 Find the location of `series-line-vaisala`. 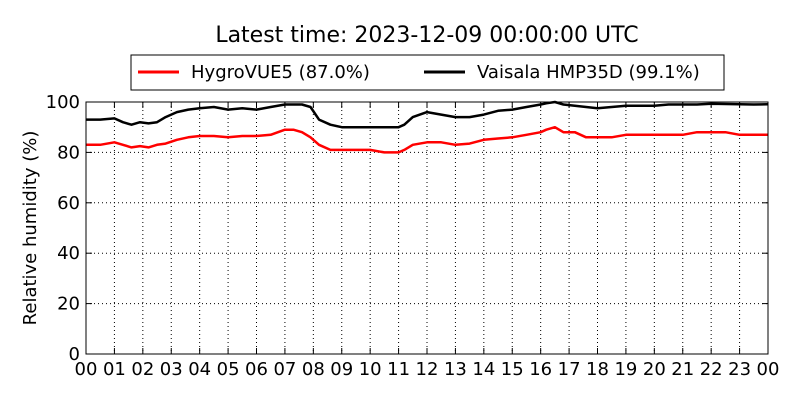

series-line-vaisala is located at coordinates (427, 114).